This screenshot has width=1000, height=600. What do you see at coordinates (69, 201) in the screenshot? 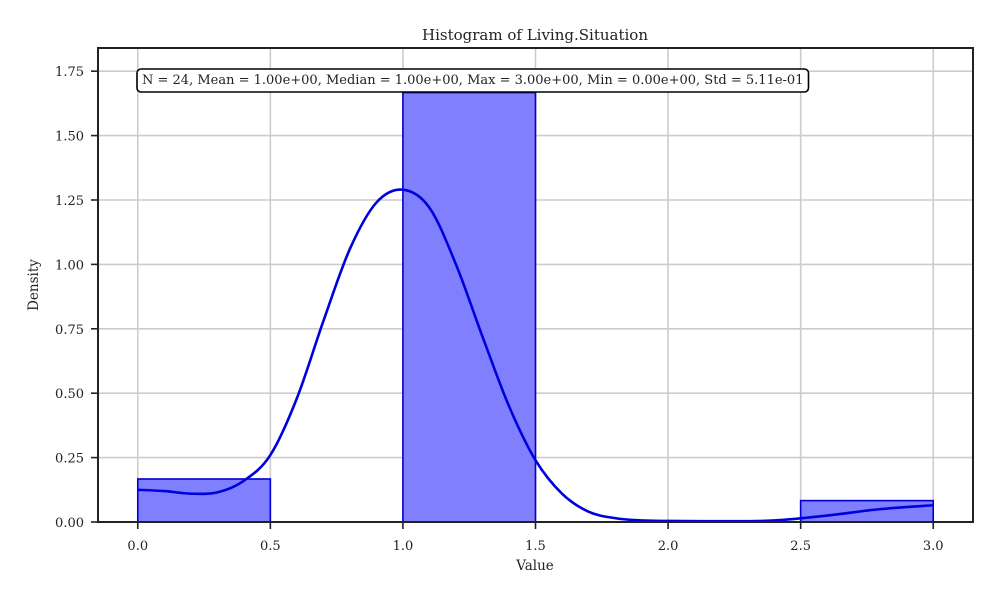
I see `y-tick-label: 1.25` at bounding box center [69, 201].